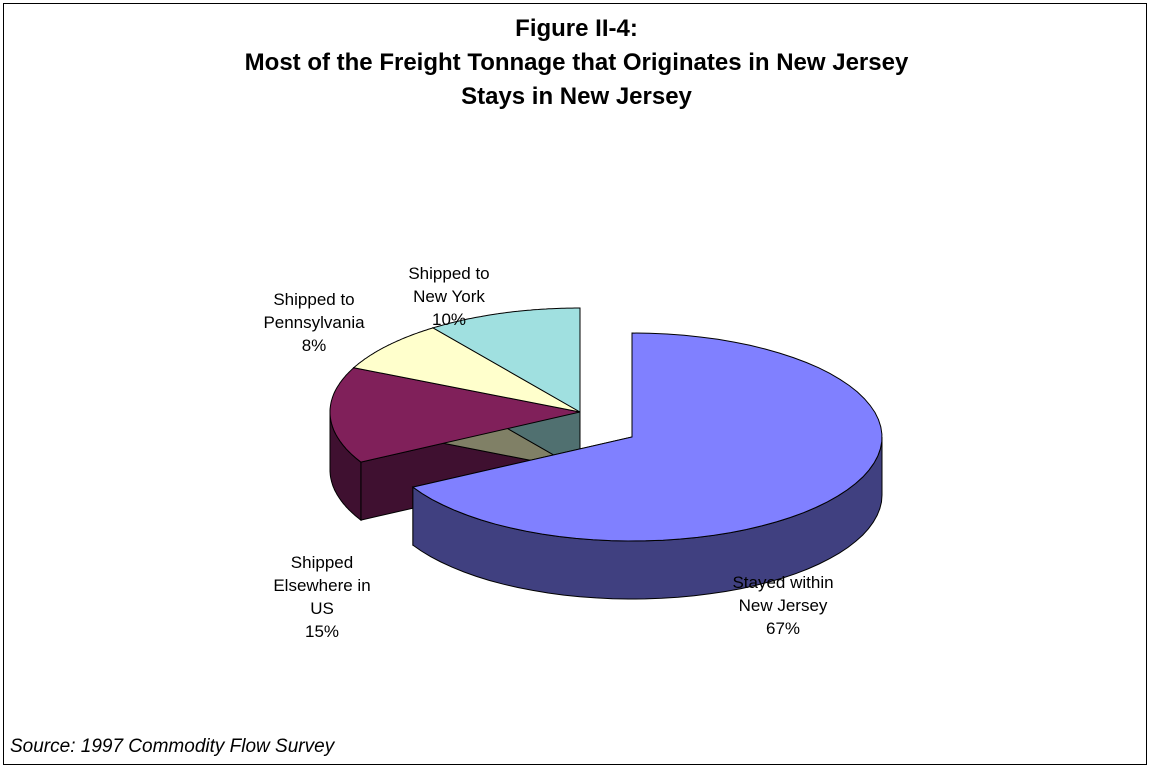  I want to click on pie-label-line-3-0: Shipped to, so click(448, 273).